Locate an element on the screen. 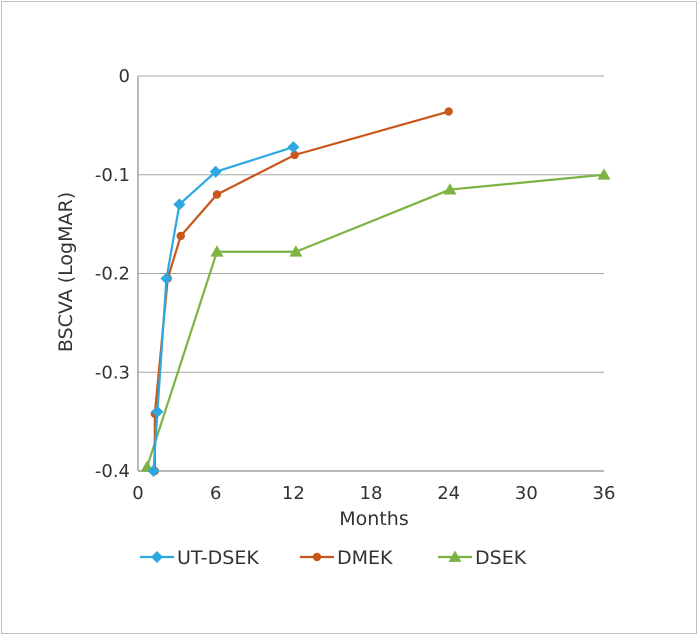 The image size is (700, 637). y-tick-label: -0.3 is located at coordinates (112, 372).